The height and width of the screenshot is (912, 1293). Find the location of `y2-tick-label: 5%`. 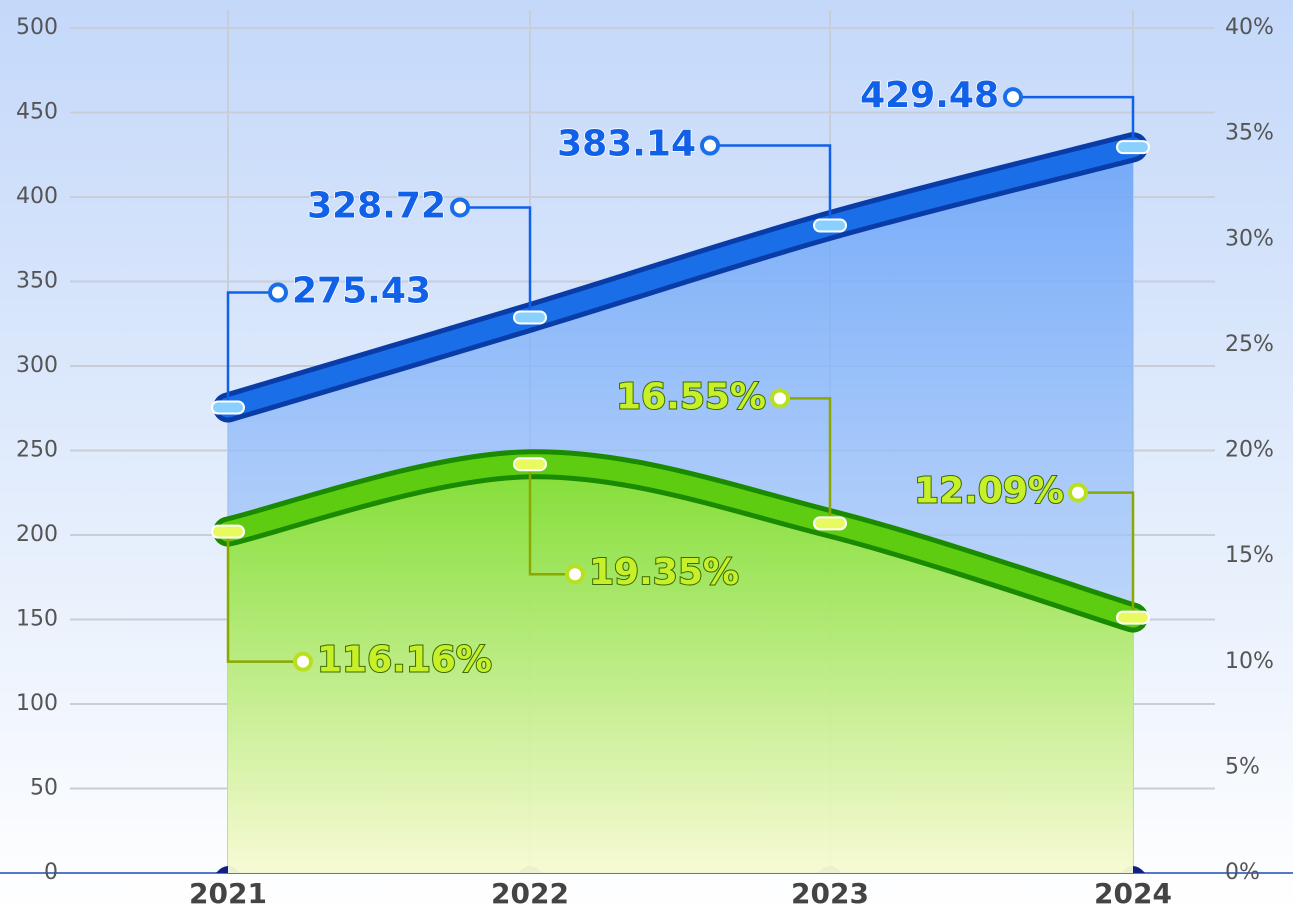

y2-tick-label: 5% is located at coordinates (1242, 766).